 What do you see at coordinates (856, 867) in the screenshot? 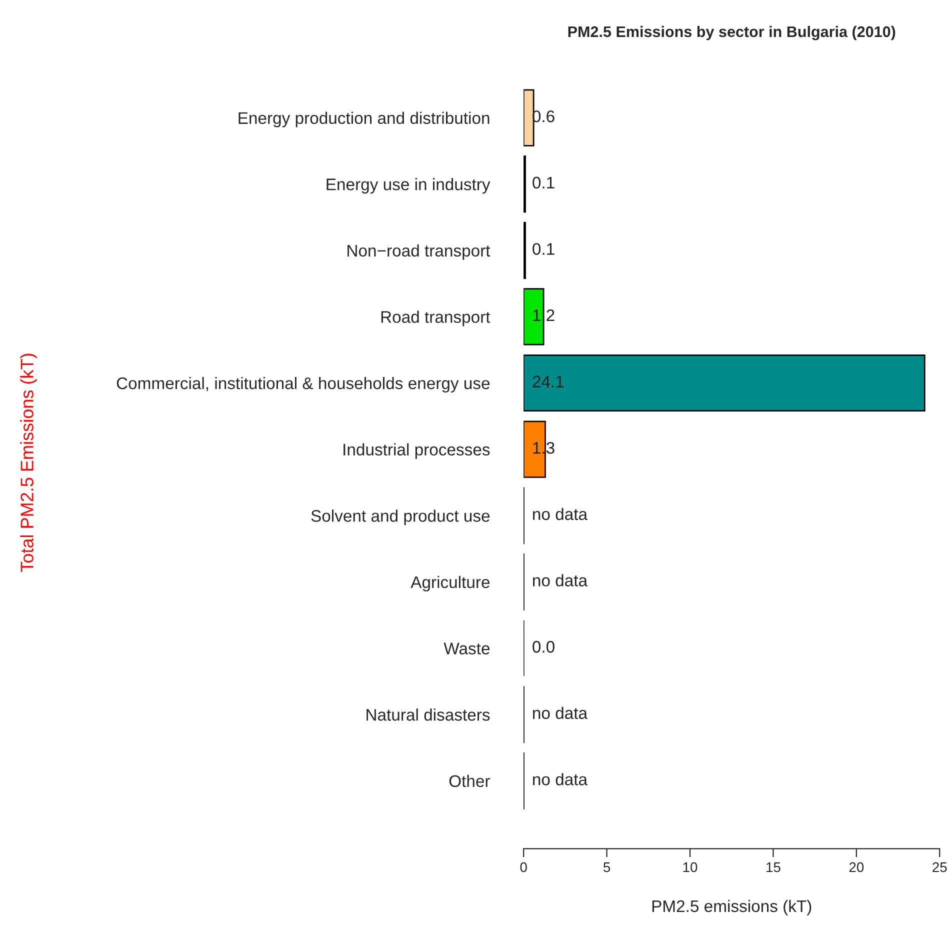
I see `x-tick-label: 20` at bounding box center [856, 867].